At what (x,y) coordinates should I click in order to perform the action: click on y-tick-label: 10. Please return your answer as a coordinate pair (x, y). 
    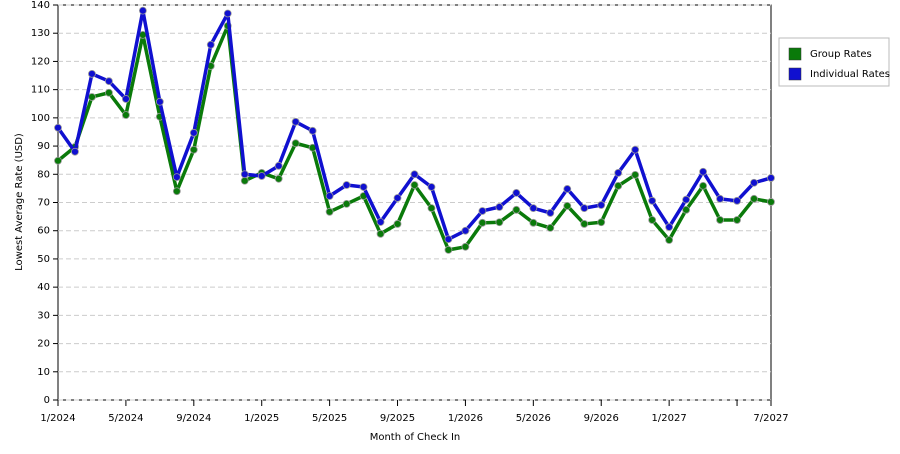
    Looking at the image, I should click on (43, 372).